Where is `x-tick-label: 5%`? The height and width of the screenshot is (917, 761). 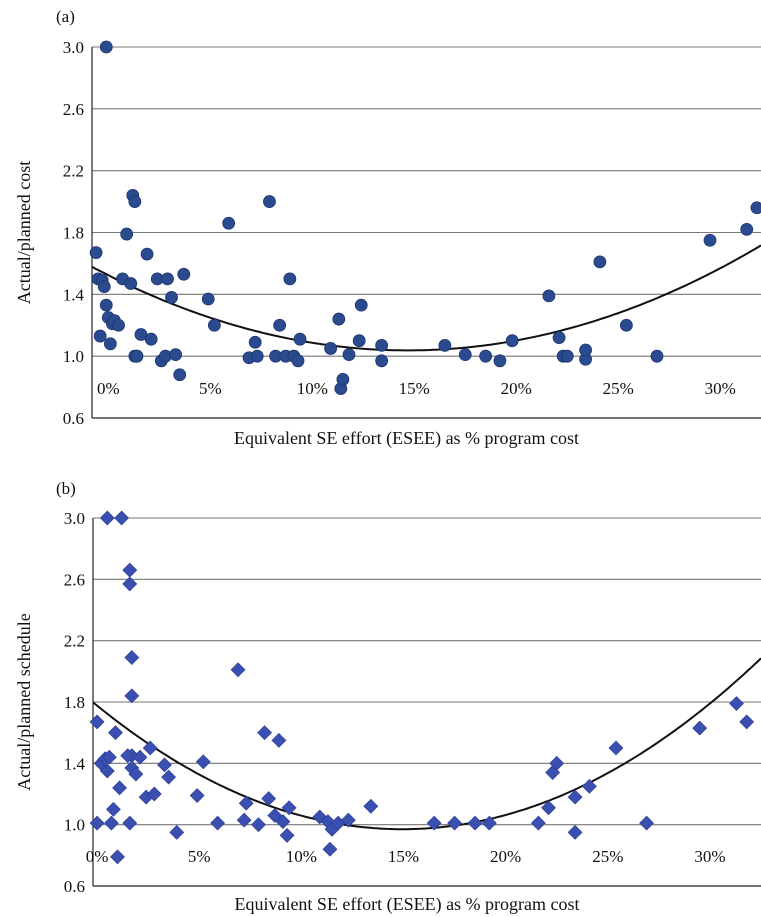 x-tick-label: 5% is located at coordinates (210, 388).